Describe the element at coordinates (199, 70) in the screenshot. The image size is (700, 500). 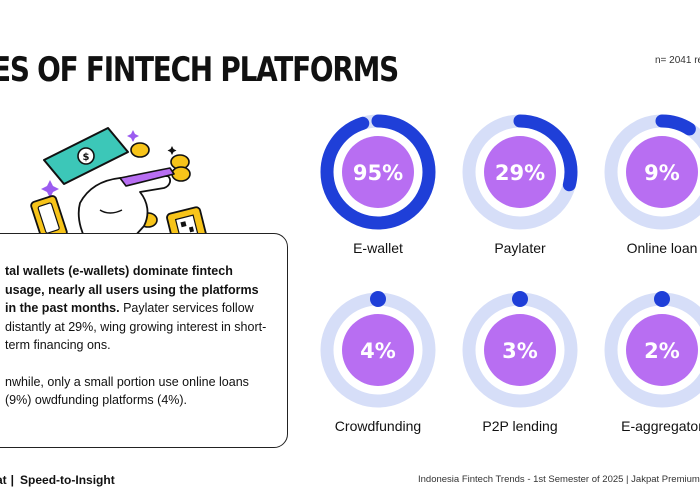
I see `page-title: ES OF FINTECH PLATFORMS` at that location.